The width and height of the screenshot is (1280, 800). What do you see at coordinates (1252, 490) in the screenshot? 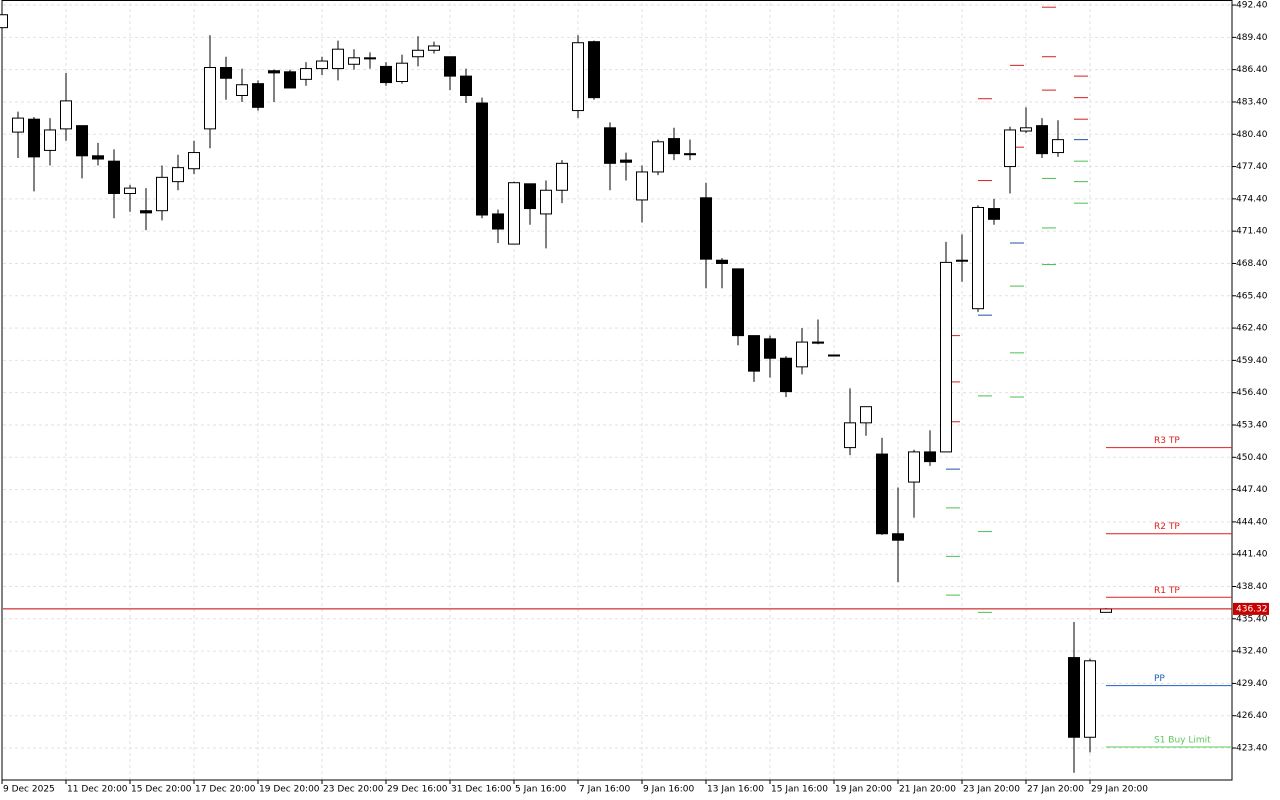
I see `y-tick-label: 447.40` at bounding box center [1252, 490].